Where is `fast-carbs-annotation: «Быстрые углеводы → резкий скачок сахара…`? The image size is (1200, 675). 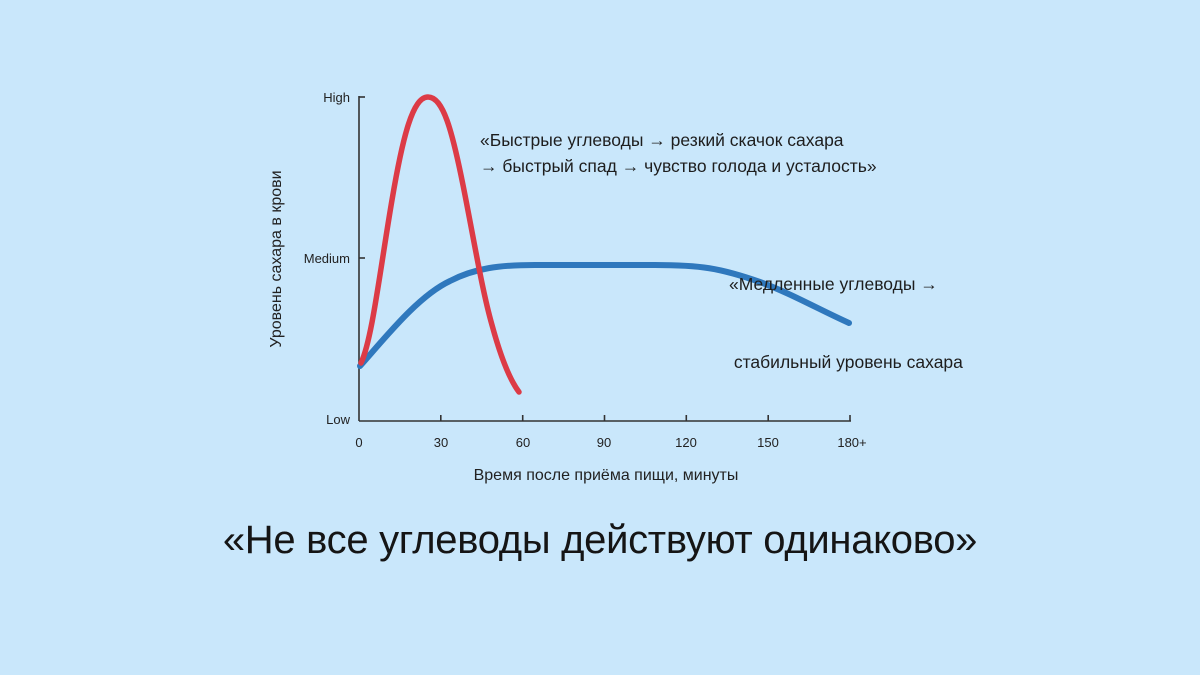 fast-carbs-annotation: «Быстрые углеводы → резкий скачок сахара… is located at coordinates (678, 153).